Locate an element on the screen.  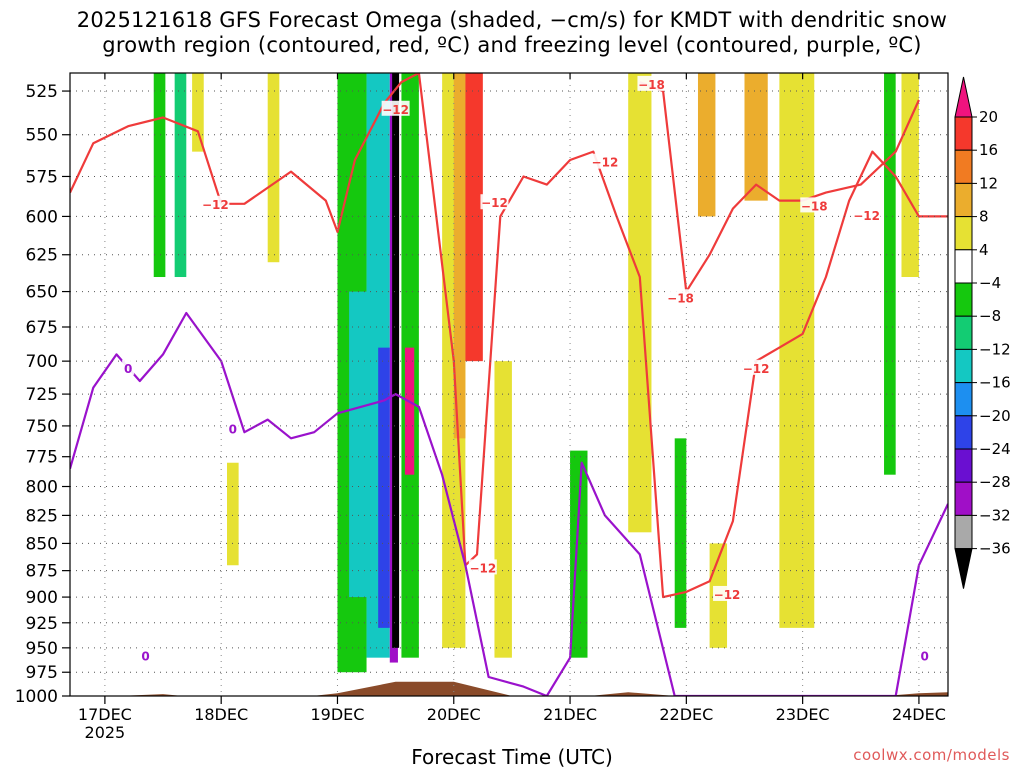
credit-text: coolwx.com/models is located at coordinates (931, 755).